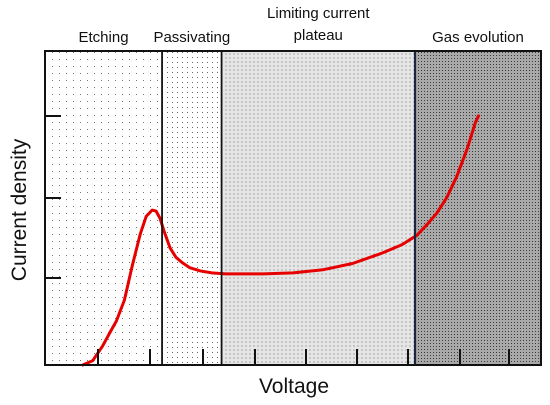 The image size is (550, 405). What do you see at coordinates (478, 37) in the screenshot?
I see `region-label-3-line-0: Gas evolution` at bounding box center [478, 37].